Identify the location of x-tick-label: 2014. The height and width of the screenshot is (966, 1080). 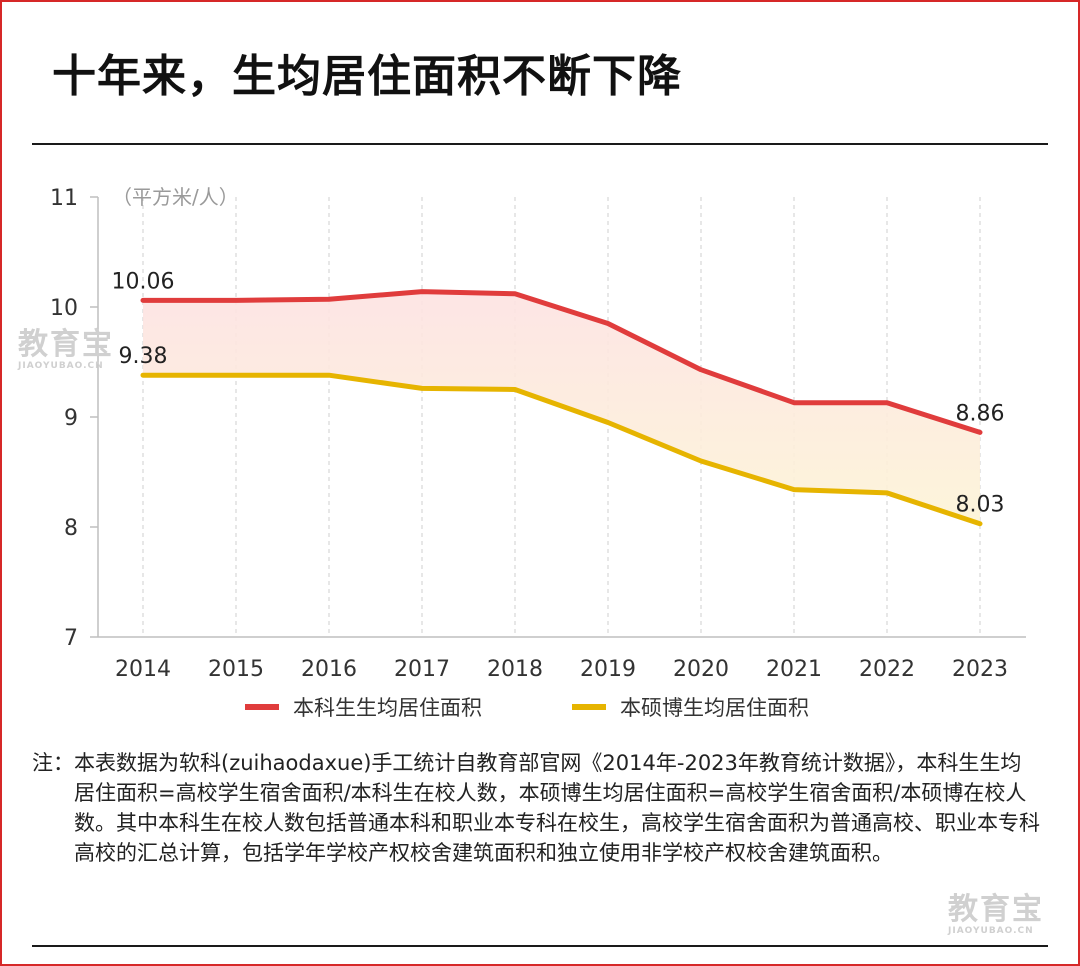
(143, 669).